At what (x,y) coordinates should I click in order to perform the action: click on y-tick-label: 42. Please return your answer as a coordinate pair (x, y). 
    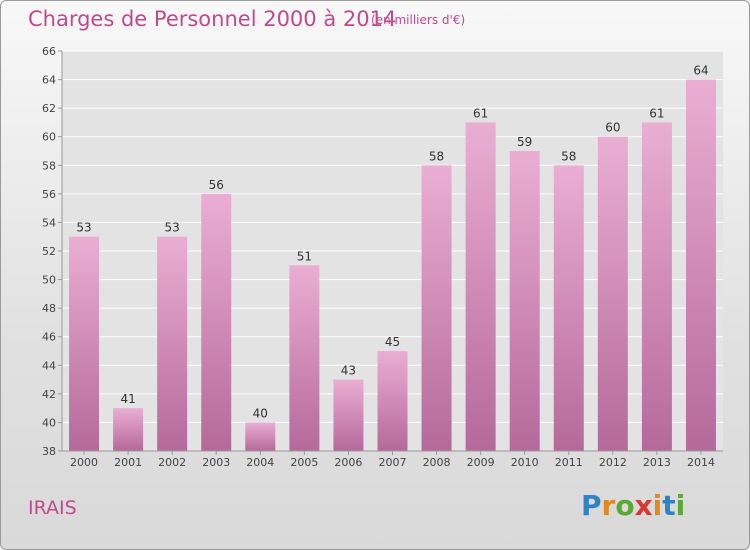
    Looking at the image, I should click on (49, 394).